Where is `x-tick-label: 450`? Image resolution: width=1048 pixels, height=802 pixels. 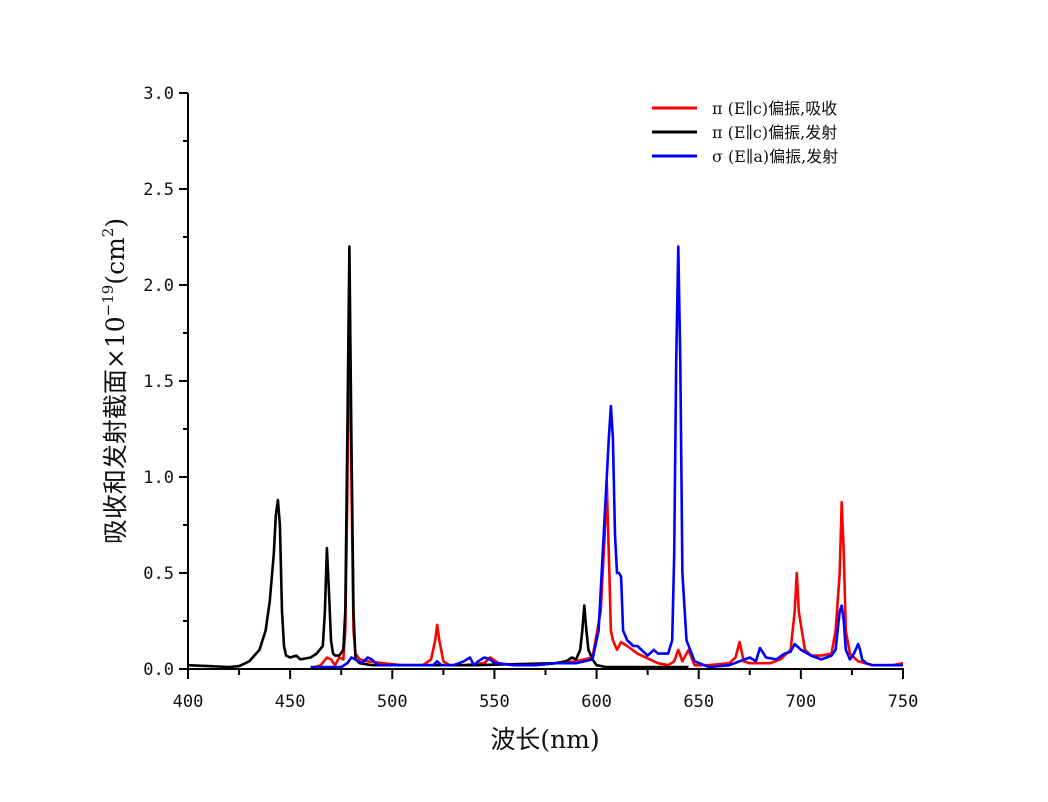 x-tick-label: 450 is located at coordinates (290, 702).